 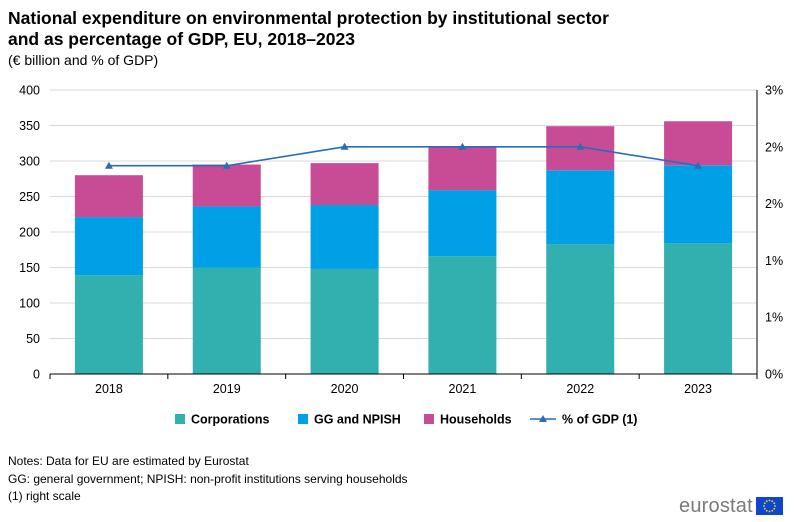 I want to click on y-tick-label: 0, so click(x=36, y=375).